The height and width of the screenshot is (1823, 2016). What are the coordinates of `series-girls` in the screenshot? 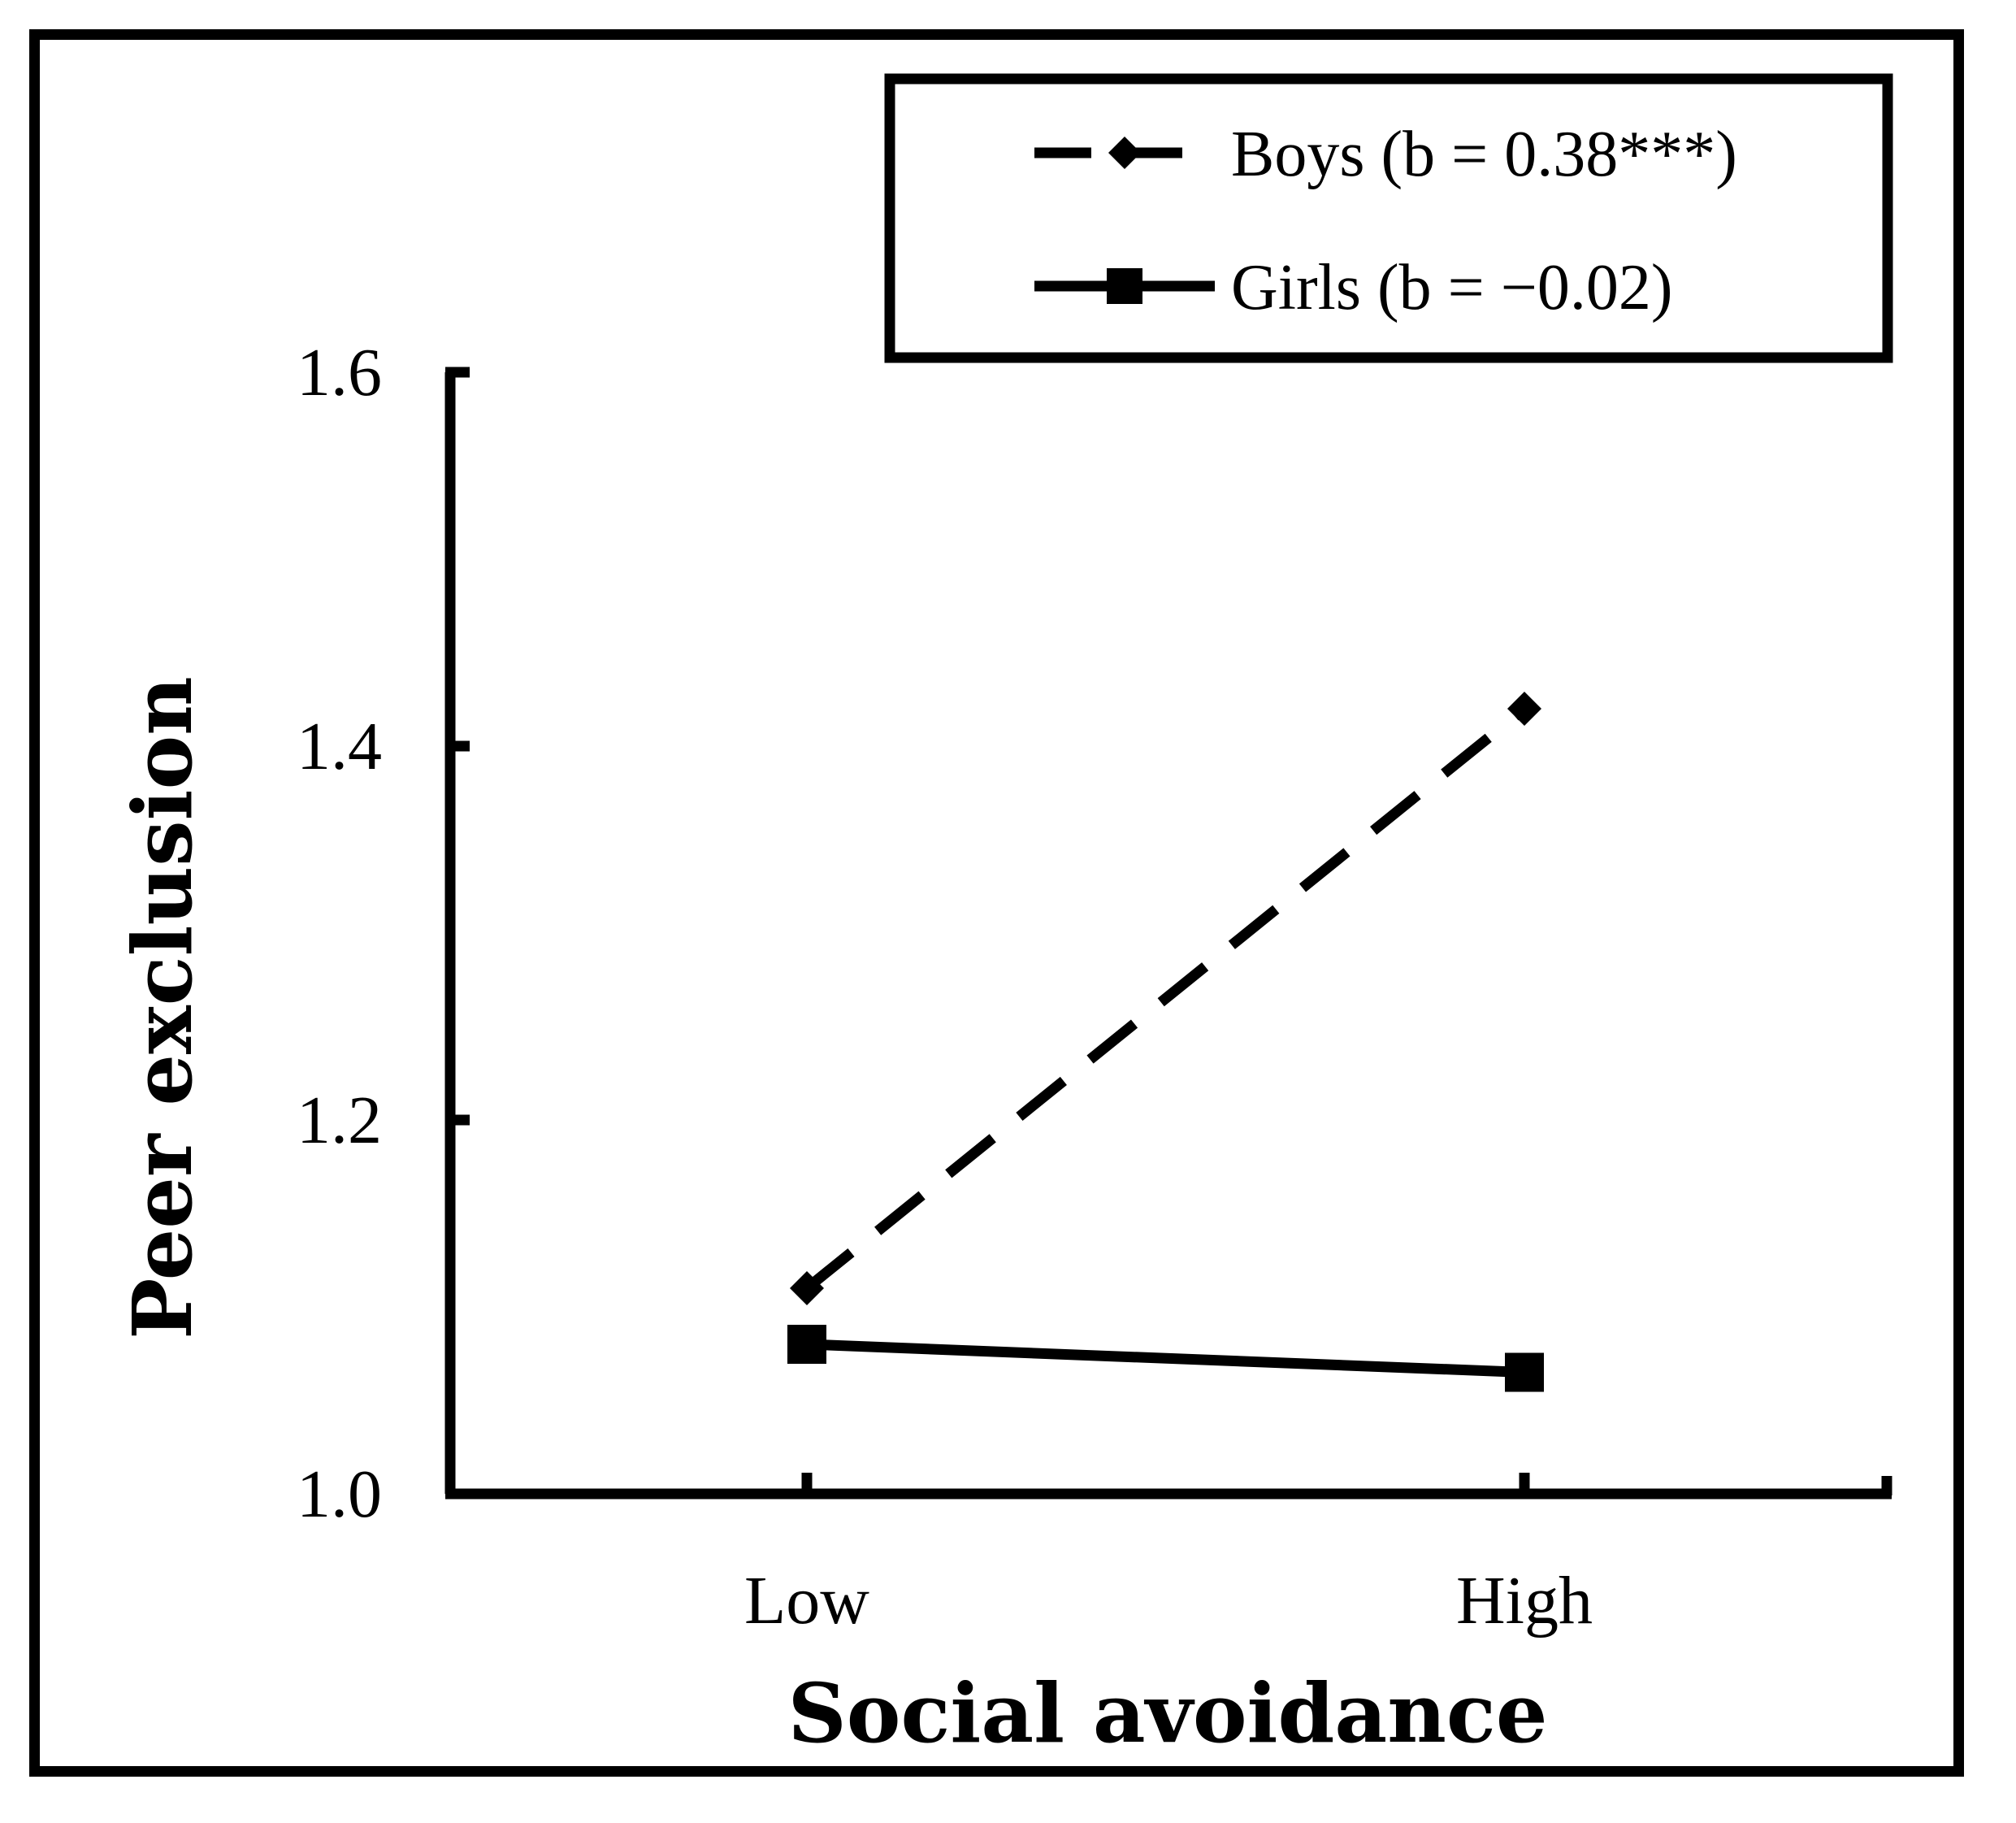 It's located at (1165, 1359).